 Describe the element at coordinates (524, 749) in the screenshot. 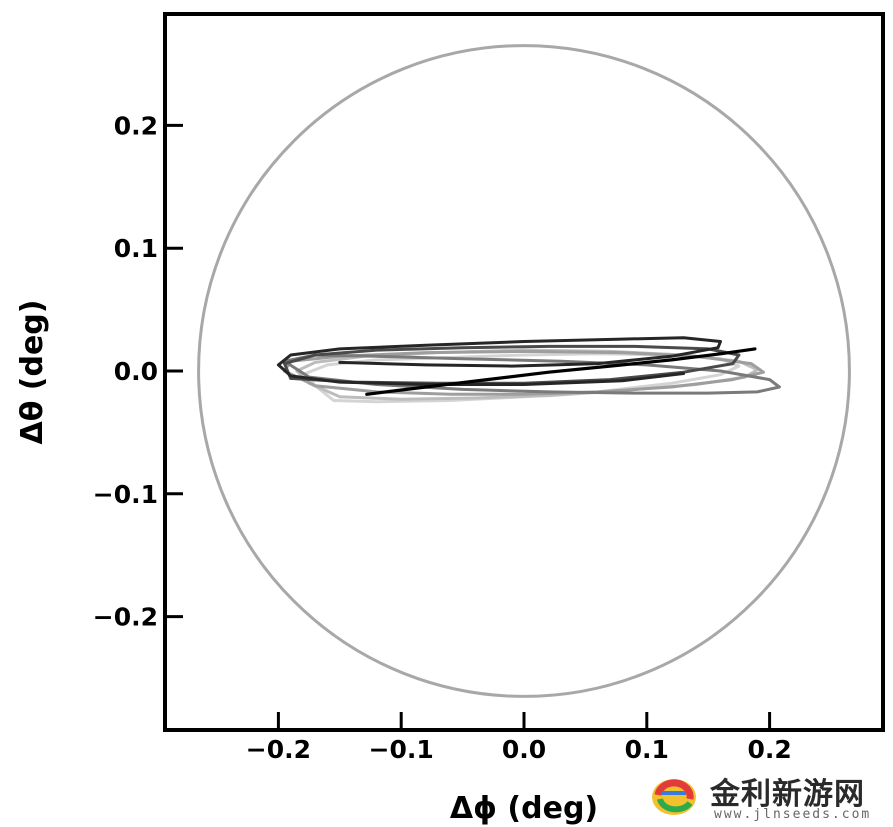

I see `x-tick-label: 0.0` at that location.